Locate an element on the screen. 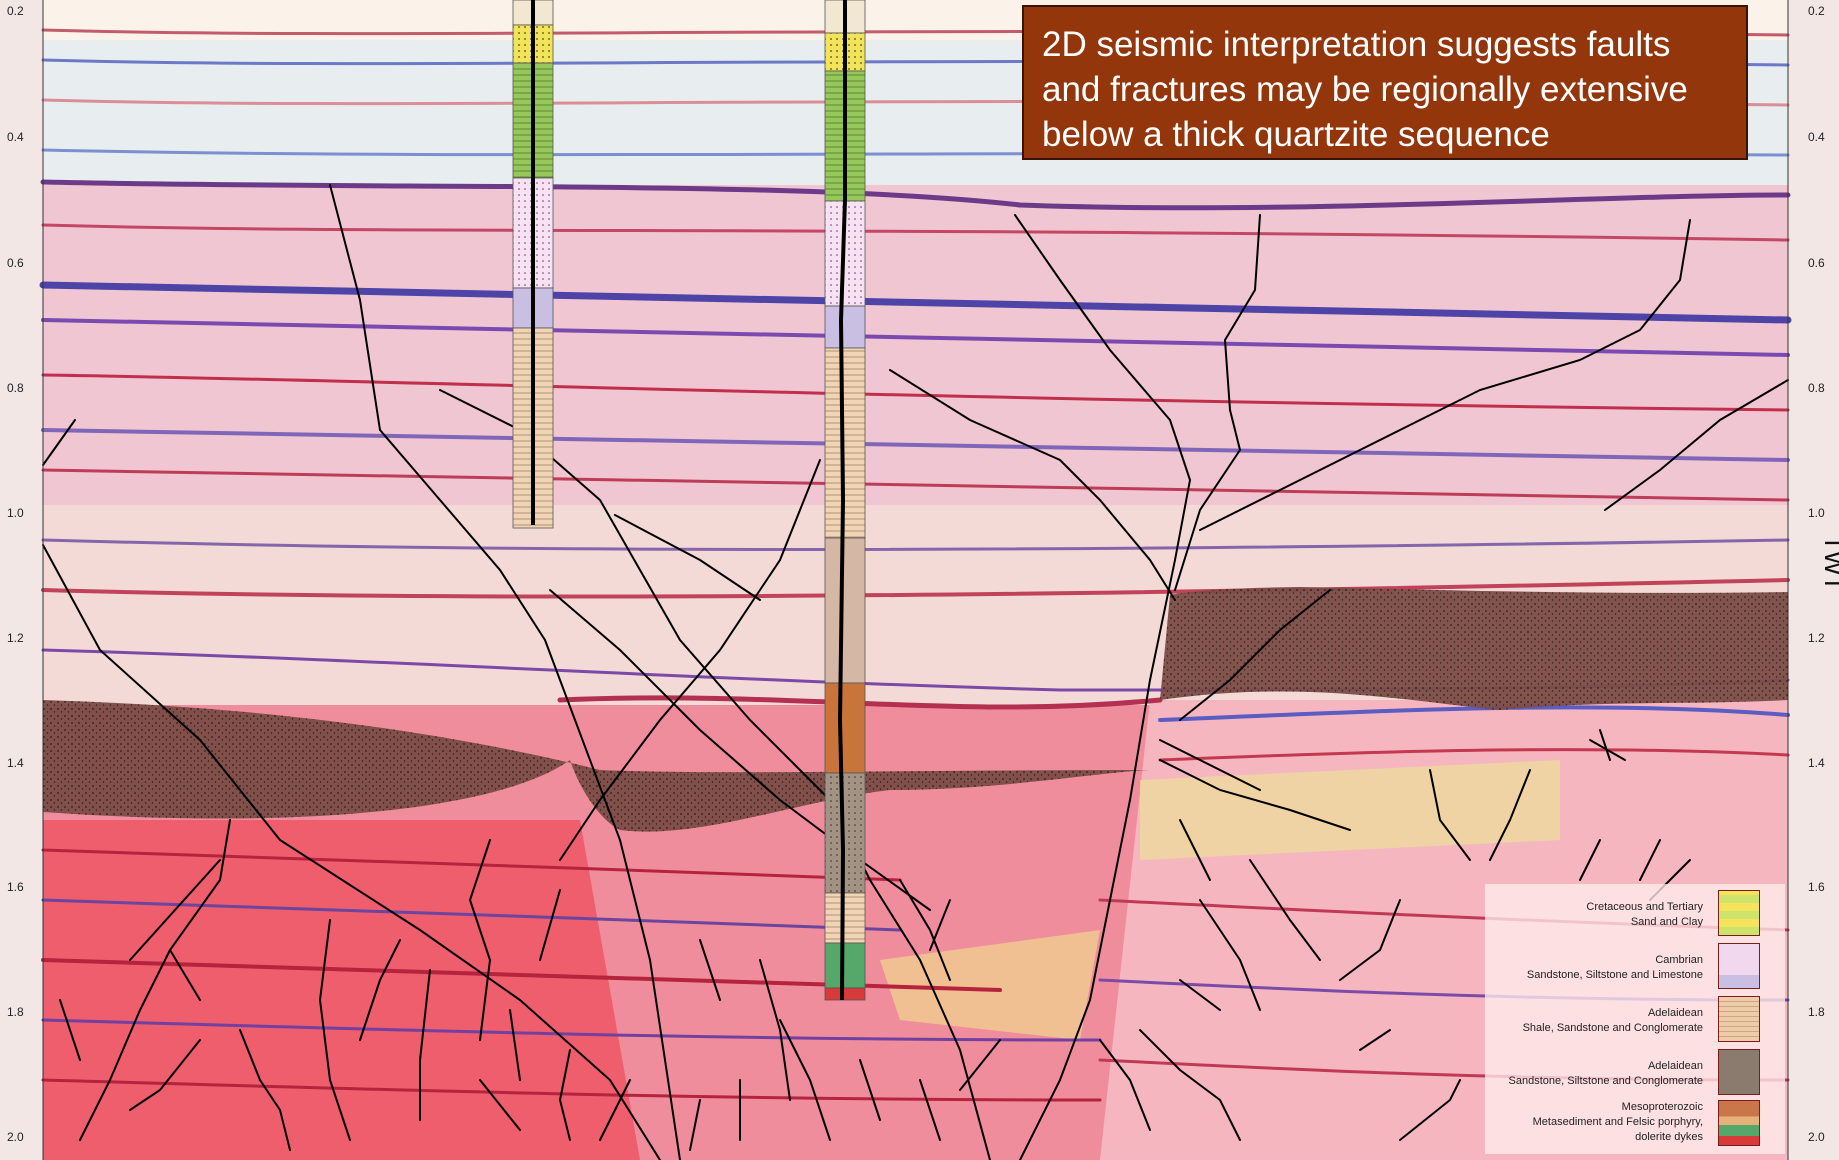 This screenshot has width=1839, height=1160. left-tick-label: 1.6 is located at coordinates (15, 887).